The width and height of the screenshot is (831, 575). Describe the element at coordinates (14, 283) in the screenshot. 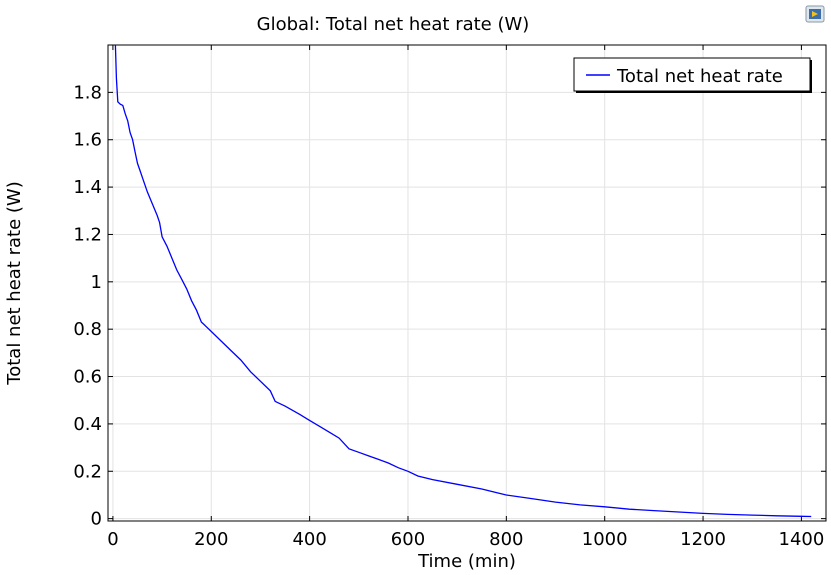

I see `y-axis-label: Total net heat rate (W)` at that location.